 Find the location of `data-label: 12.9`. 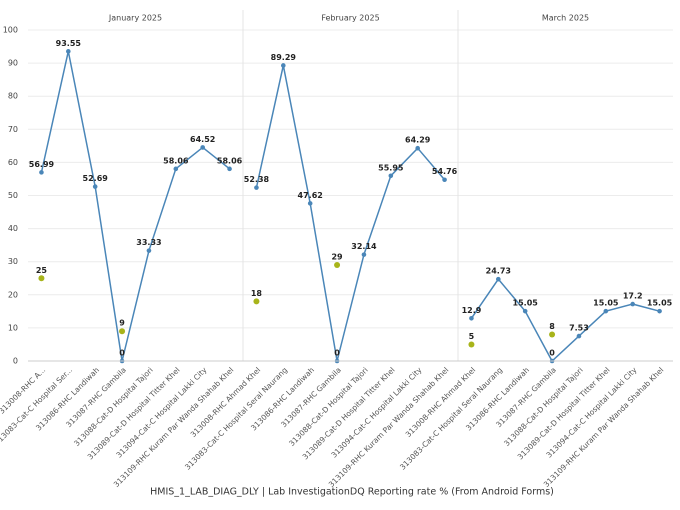

data-label: 12.9 is located at coordinates (472, 310).